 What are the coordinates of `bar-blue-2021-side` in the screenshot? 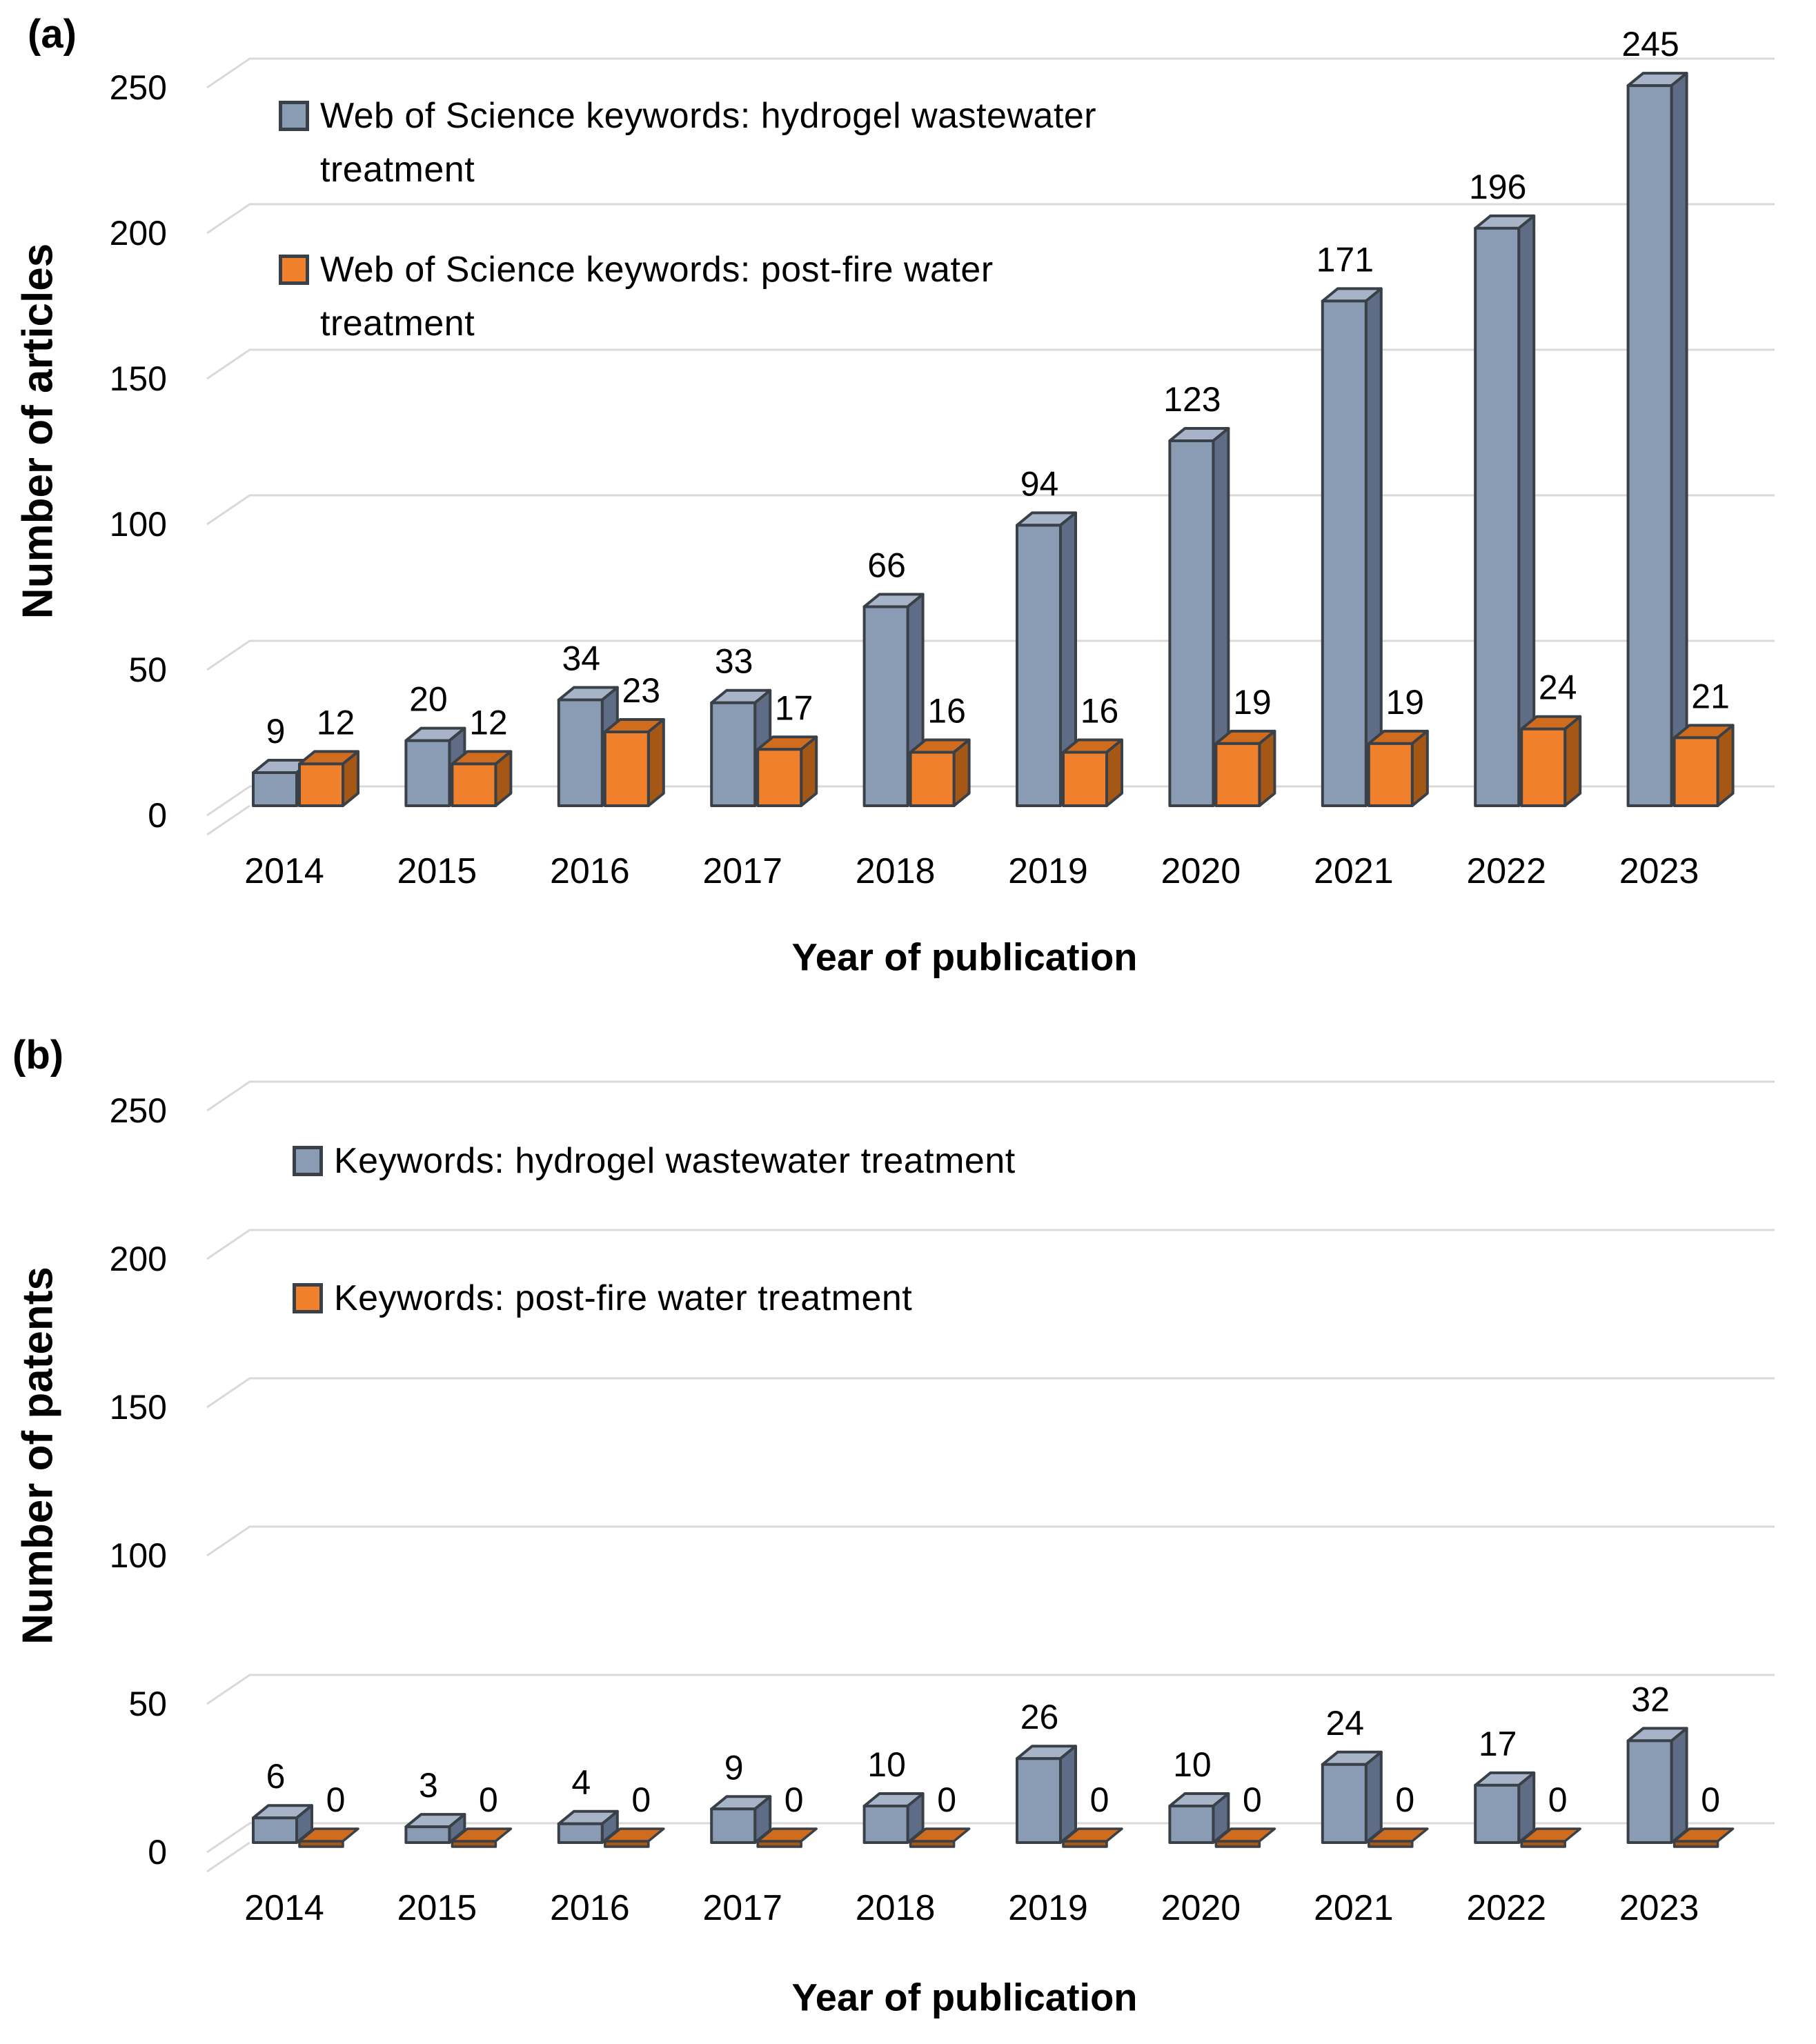 It's located at (1373, 547).